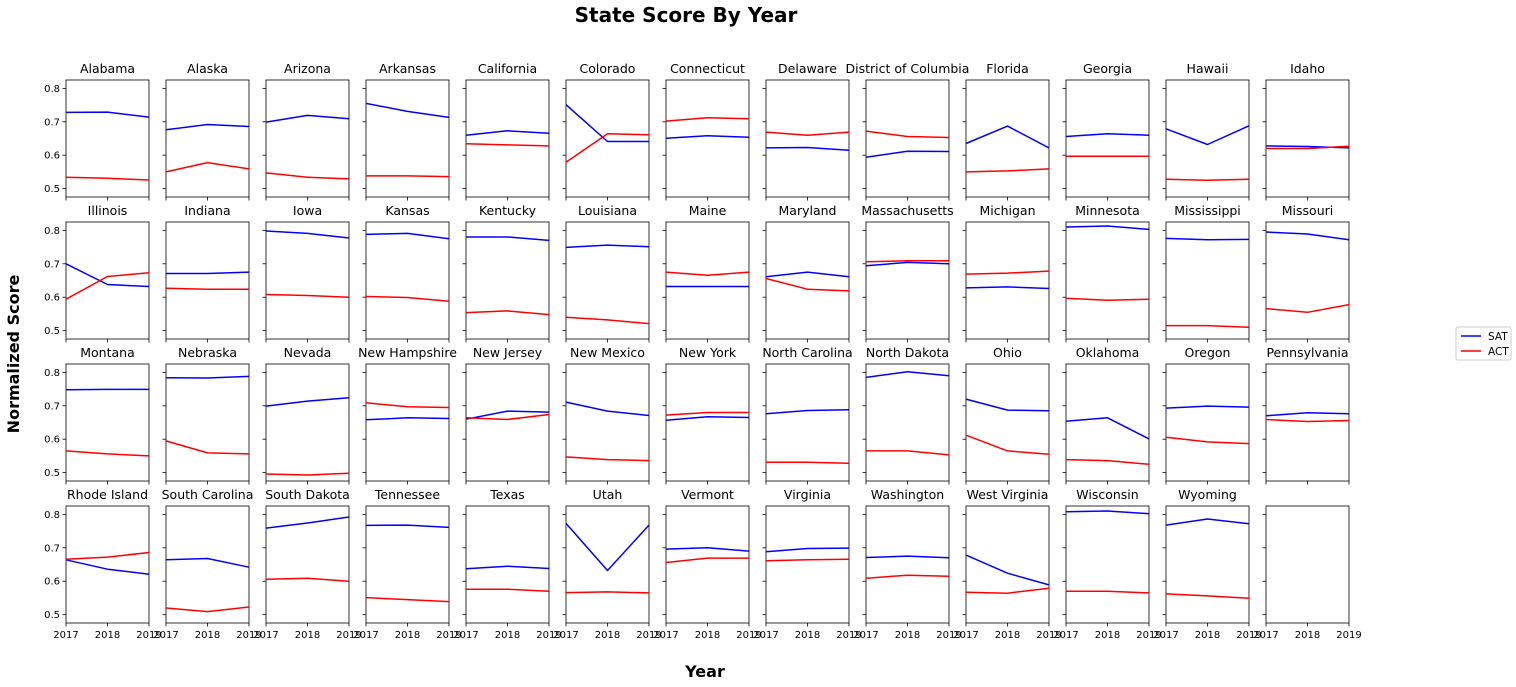 The height and width of the screenshot is (687, 1516). What do you see at coordinates (407, 210) in the screenshot?
I see `panel-title: Kansas` at bounding box center [407, 210].